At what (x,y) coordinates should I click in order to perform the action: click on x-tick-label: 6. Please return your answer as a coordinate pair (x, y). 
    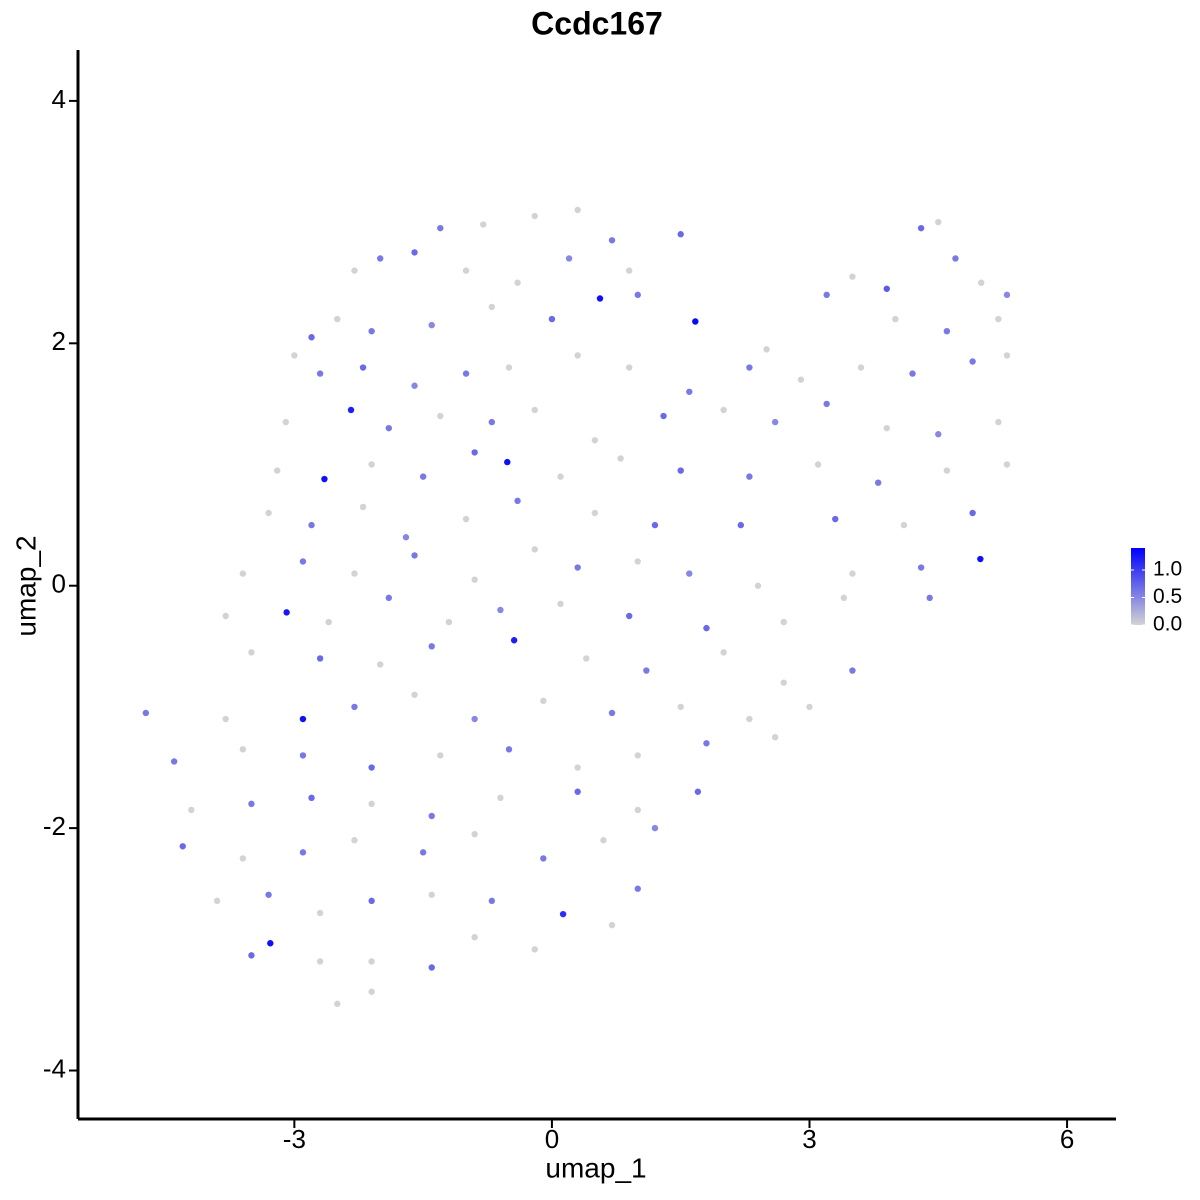
    Looking at the image, I should click on (1067, 1139).